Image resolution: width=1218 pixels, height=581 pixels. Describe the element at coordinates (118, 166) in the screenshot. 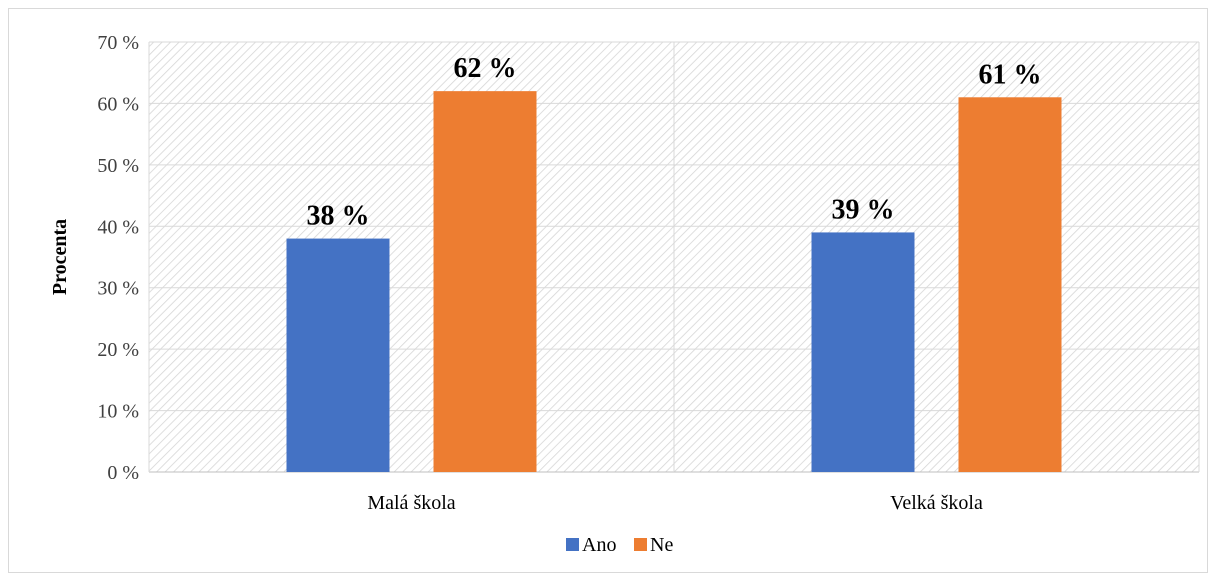

I see `y-tick-label: 50 %` at that location.